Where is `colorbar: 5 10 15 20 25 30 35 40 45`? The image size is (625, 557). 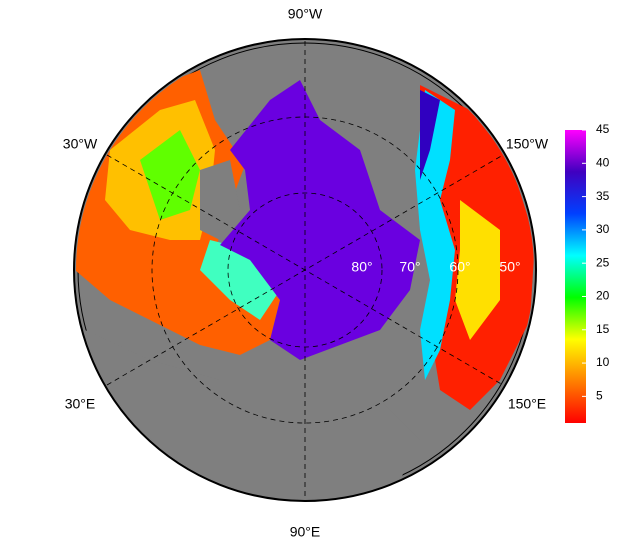 colorbar: 5 10 15 20 25 30 35 40 45 is located at coordinates (587, 272).